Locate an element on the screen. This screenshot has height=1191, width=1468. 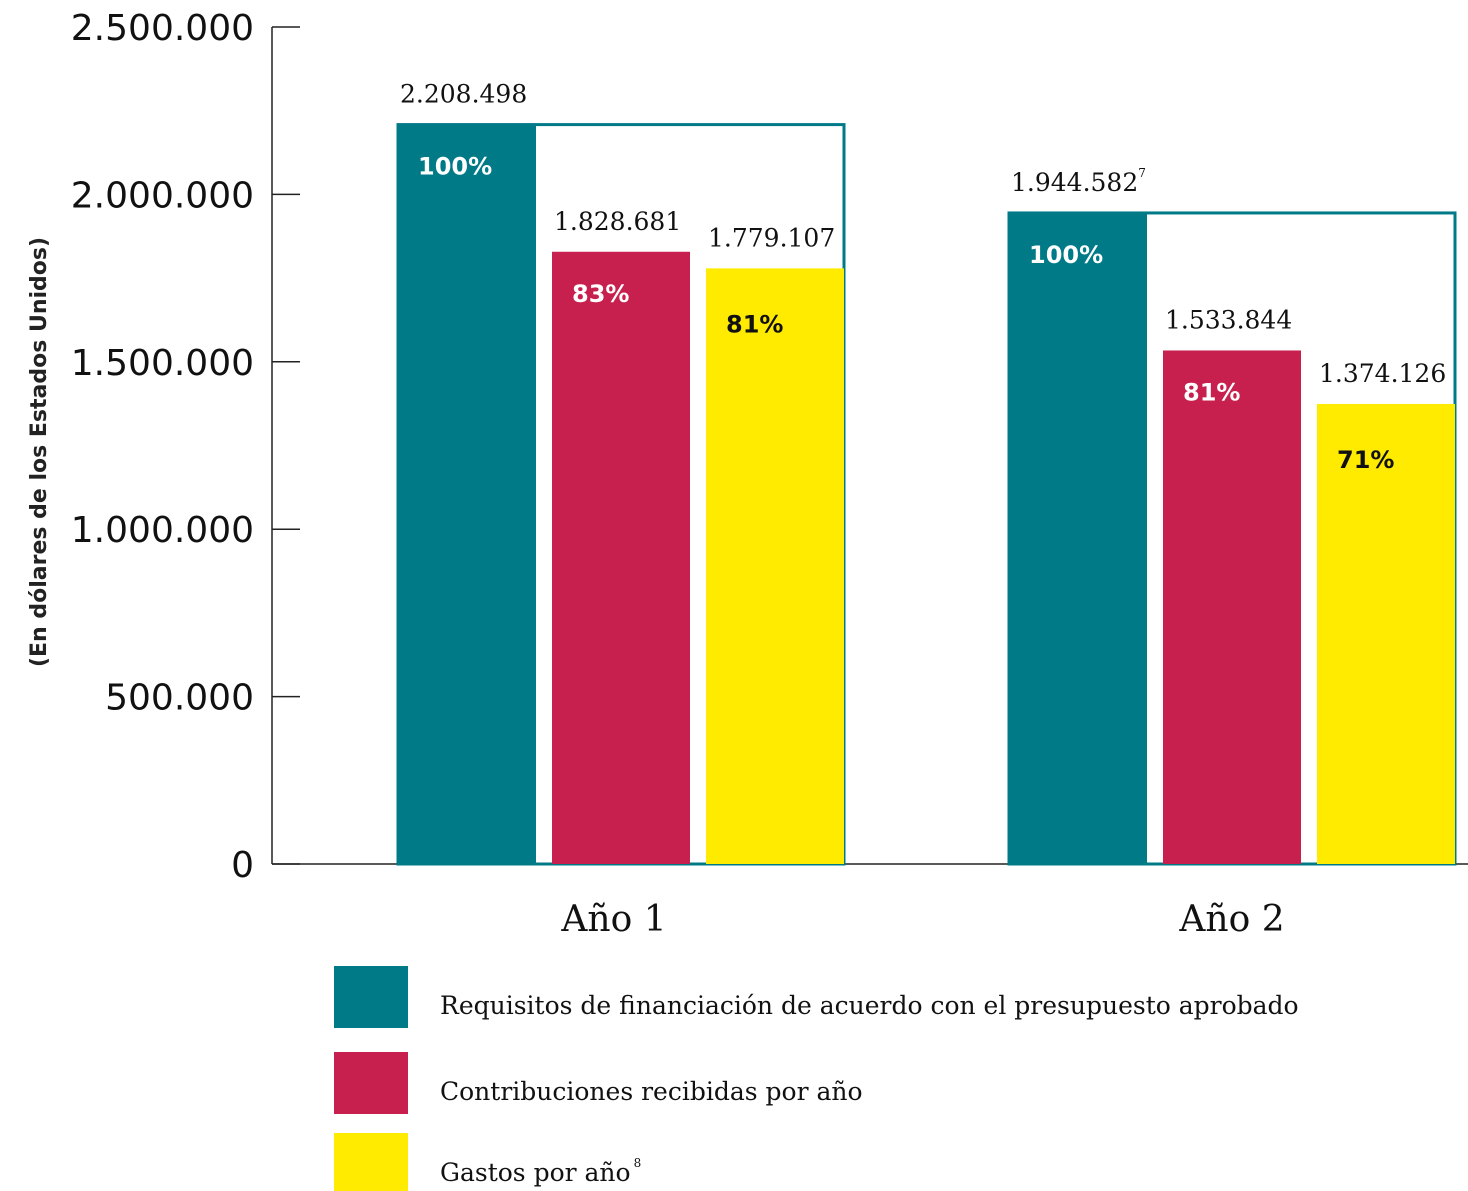
data-label: 1.944.5827 is located at coordinates (1078, 181).